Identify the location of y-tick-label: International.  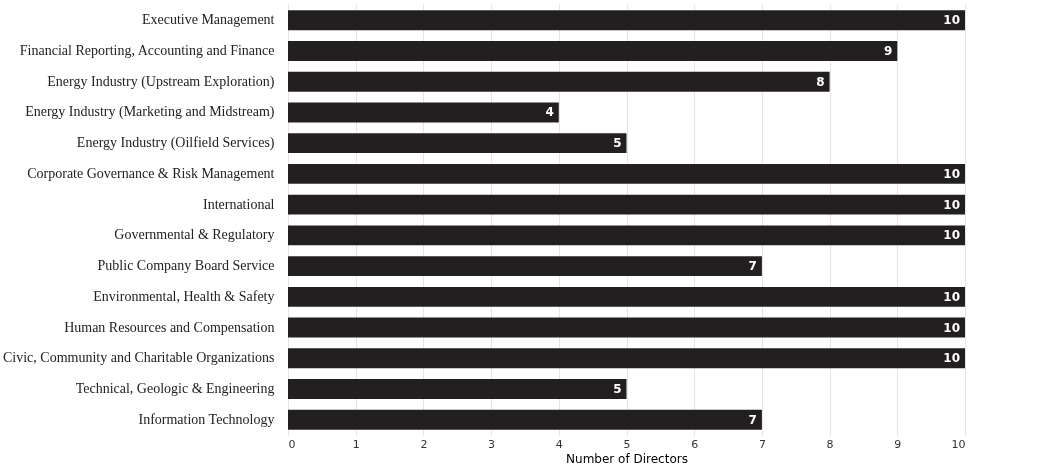
(238, 204).